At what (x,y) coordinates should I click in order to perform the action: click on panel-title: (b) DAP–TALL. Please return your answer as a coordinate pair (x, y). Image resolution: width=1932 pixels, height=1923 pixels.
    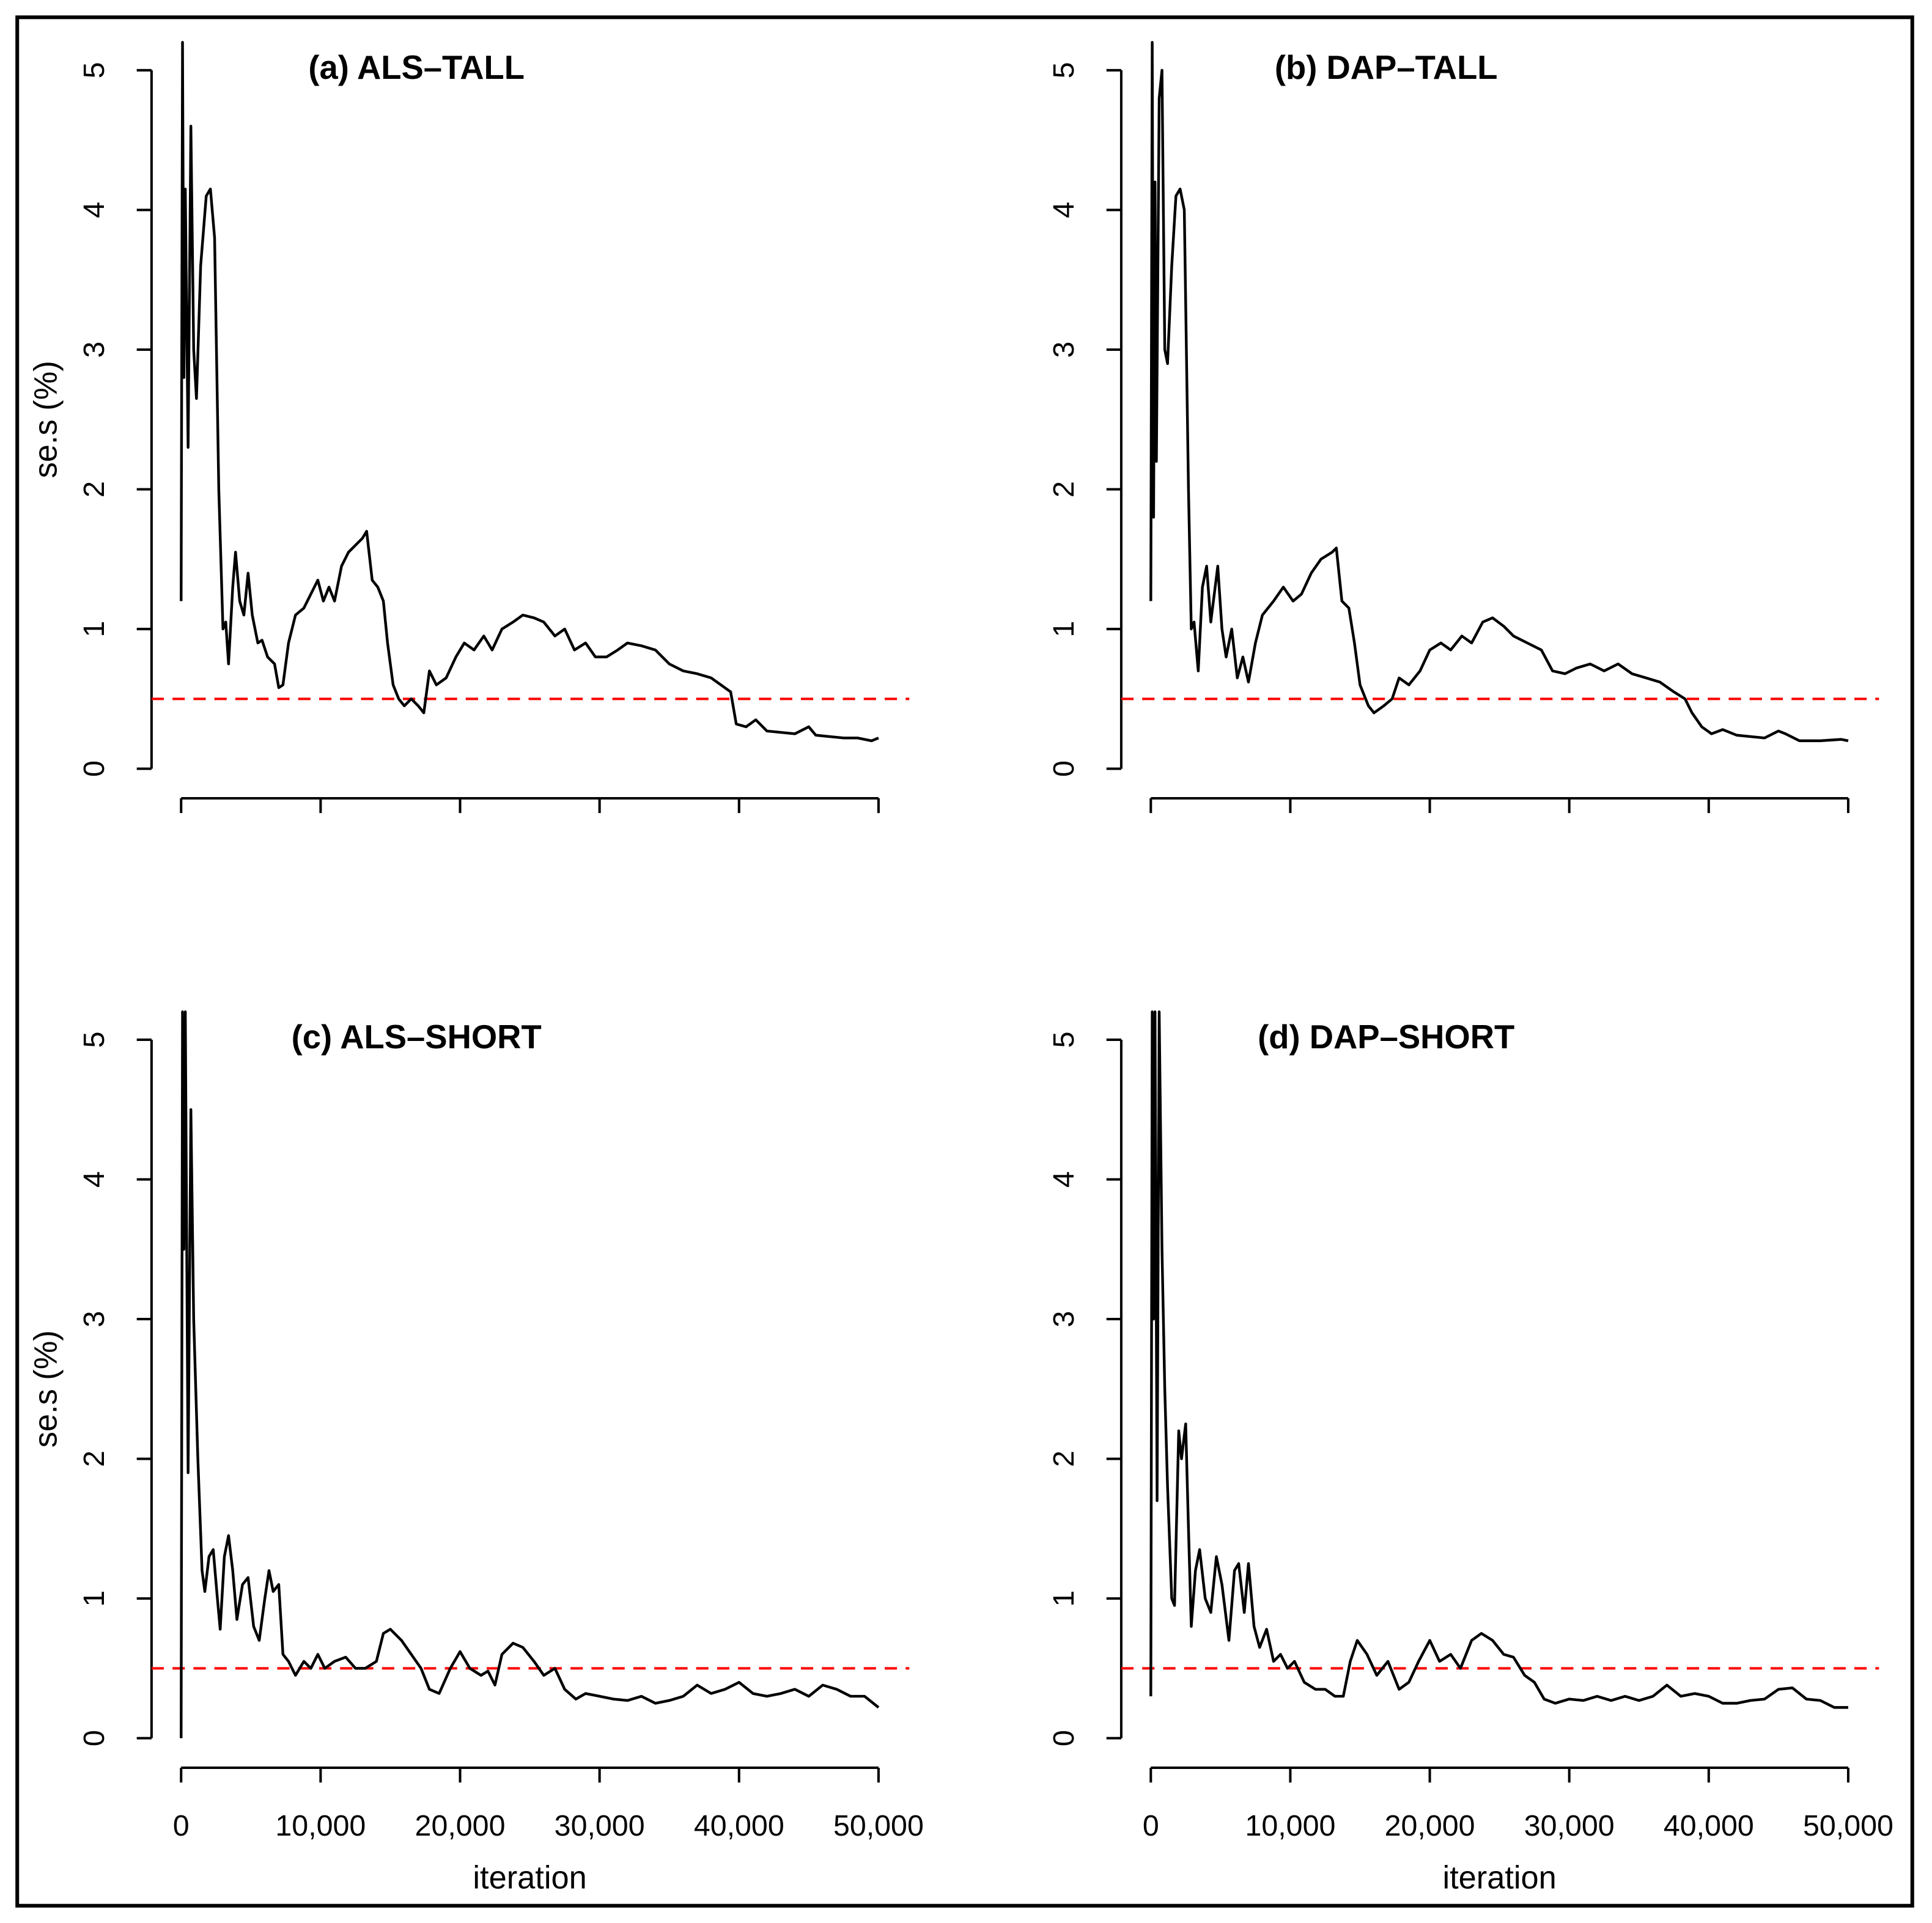
    Looking at the image, I should click on (1386, 67).